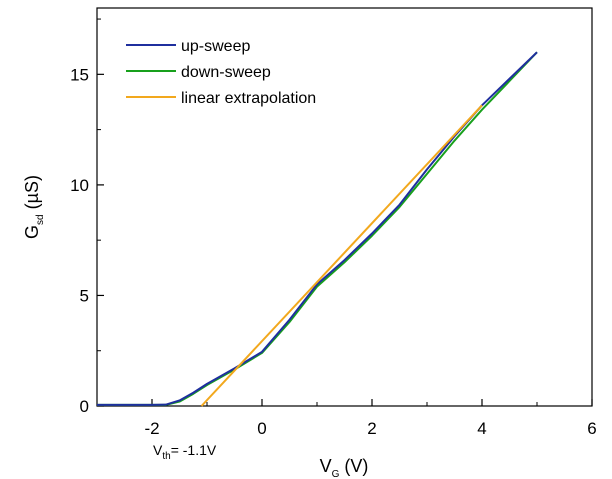 Image resolution: width=612 pixels, height=479 pixels. Describe the element at coordinates (34, 207) in the screenshot. I see `y-axis-title: Gsd (µS)` at that location.